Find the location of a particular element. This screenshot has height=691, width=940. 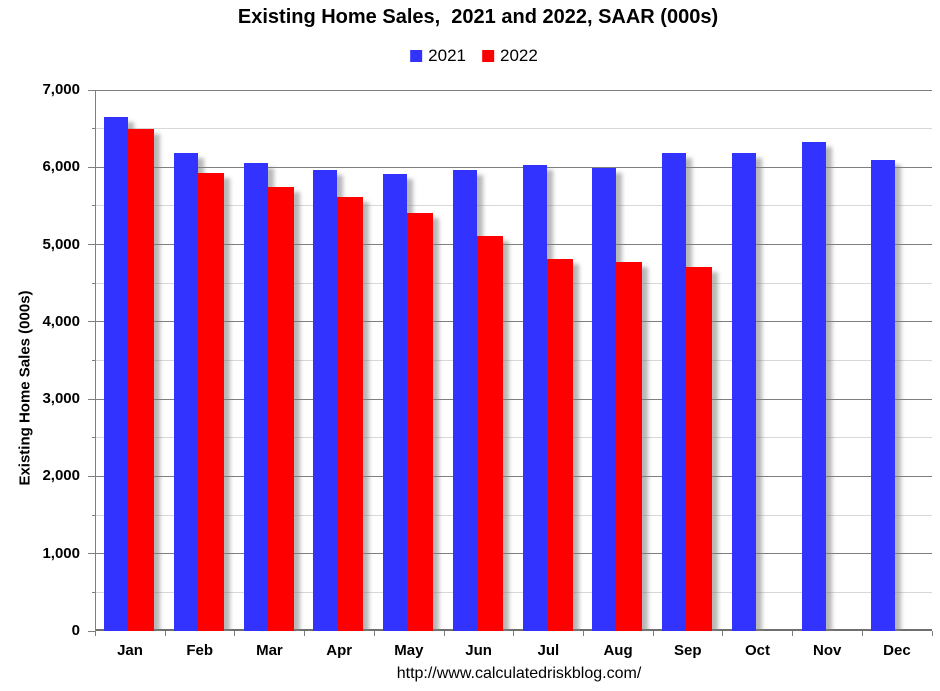

x-axis-month-label: Apr is located at coordinates (339, 650).